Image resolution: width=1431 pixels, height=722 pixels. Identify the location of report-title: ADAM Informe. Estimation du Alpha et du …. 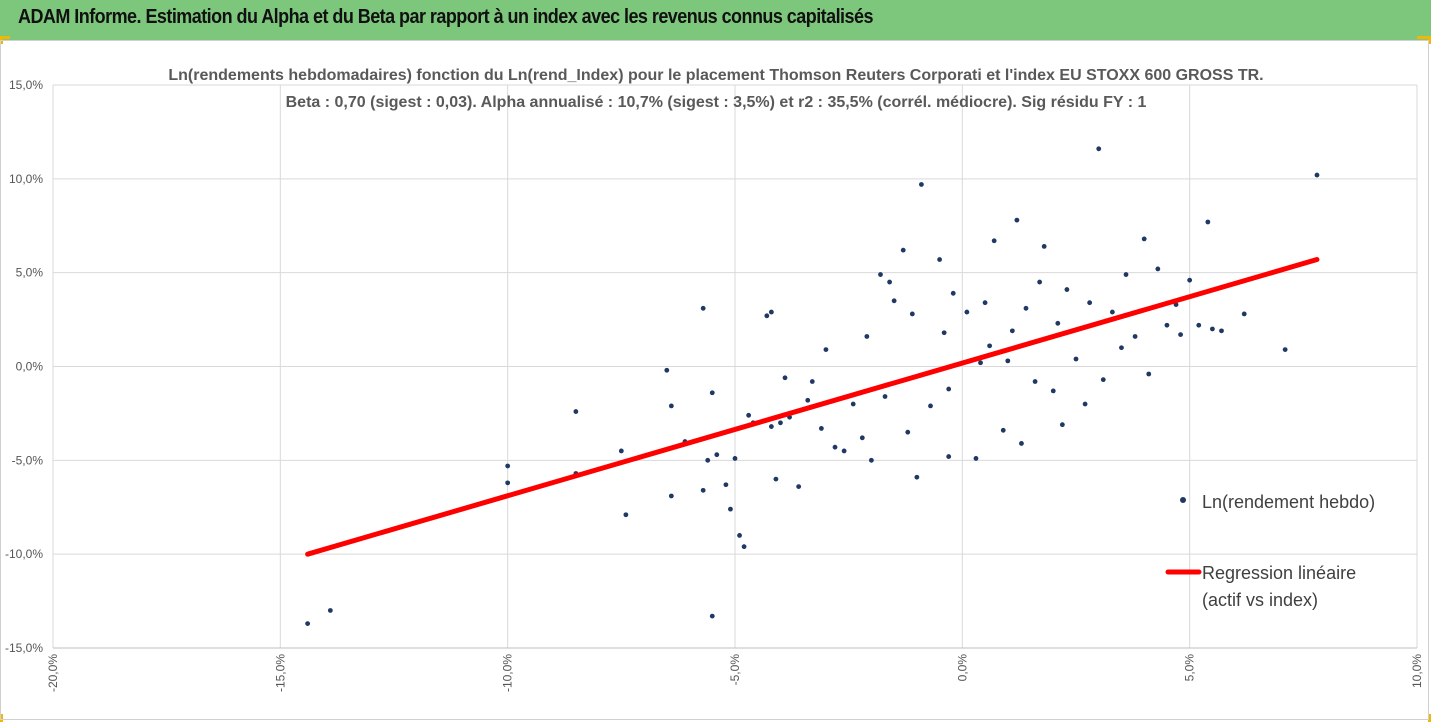
(445, 17).